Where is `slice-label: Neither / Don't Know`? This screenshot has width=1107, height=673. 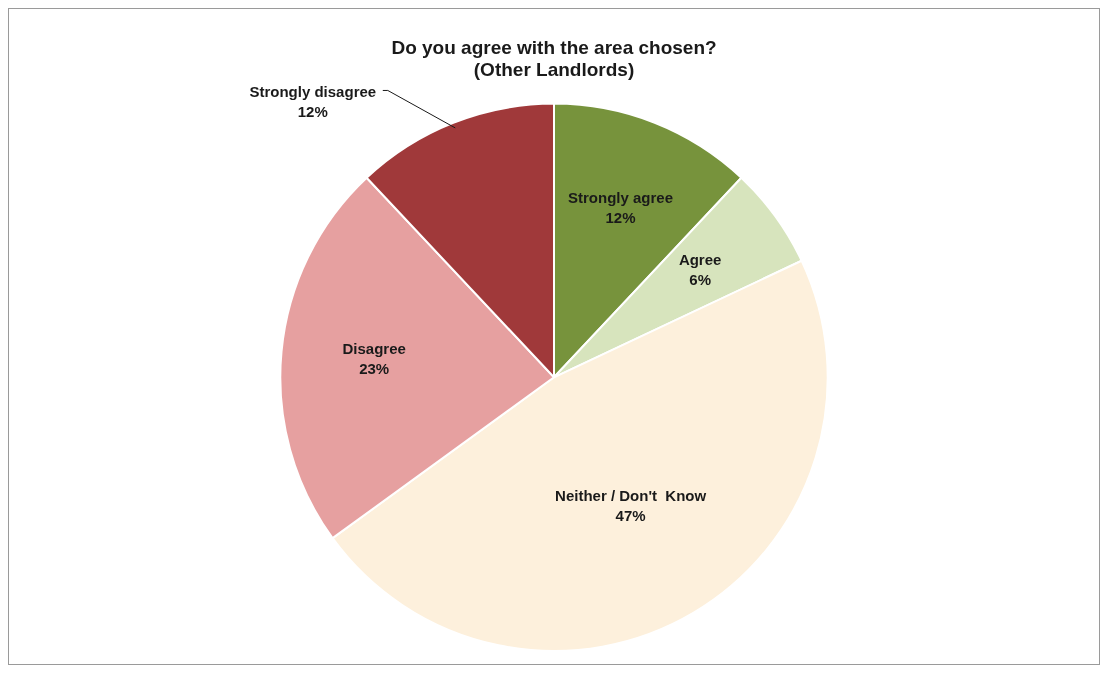
slice-label: Neither / Don't Know is located at coordinates (631, 496).